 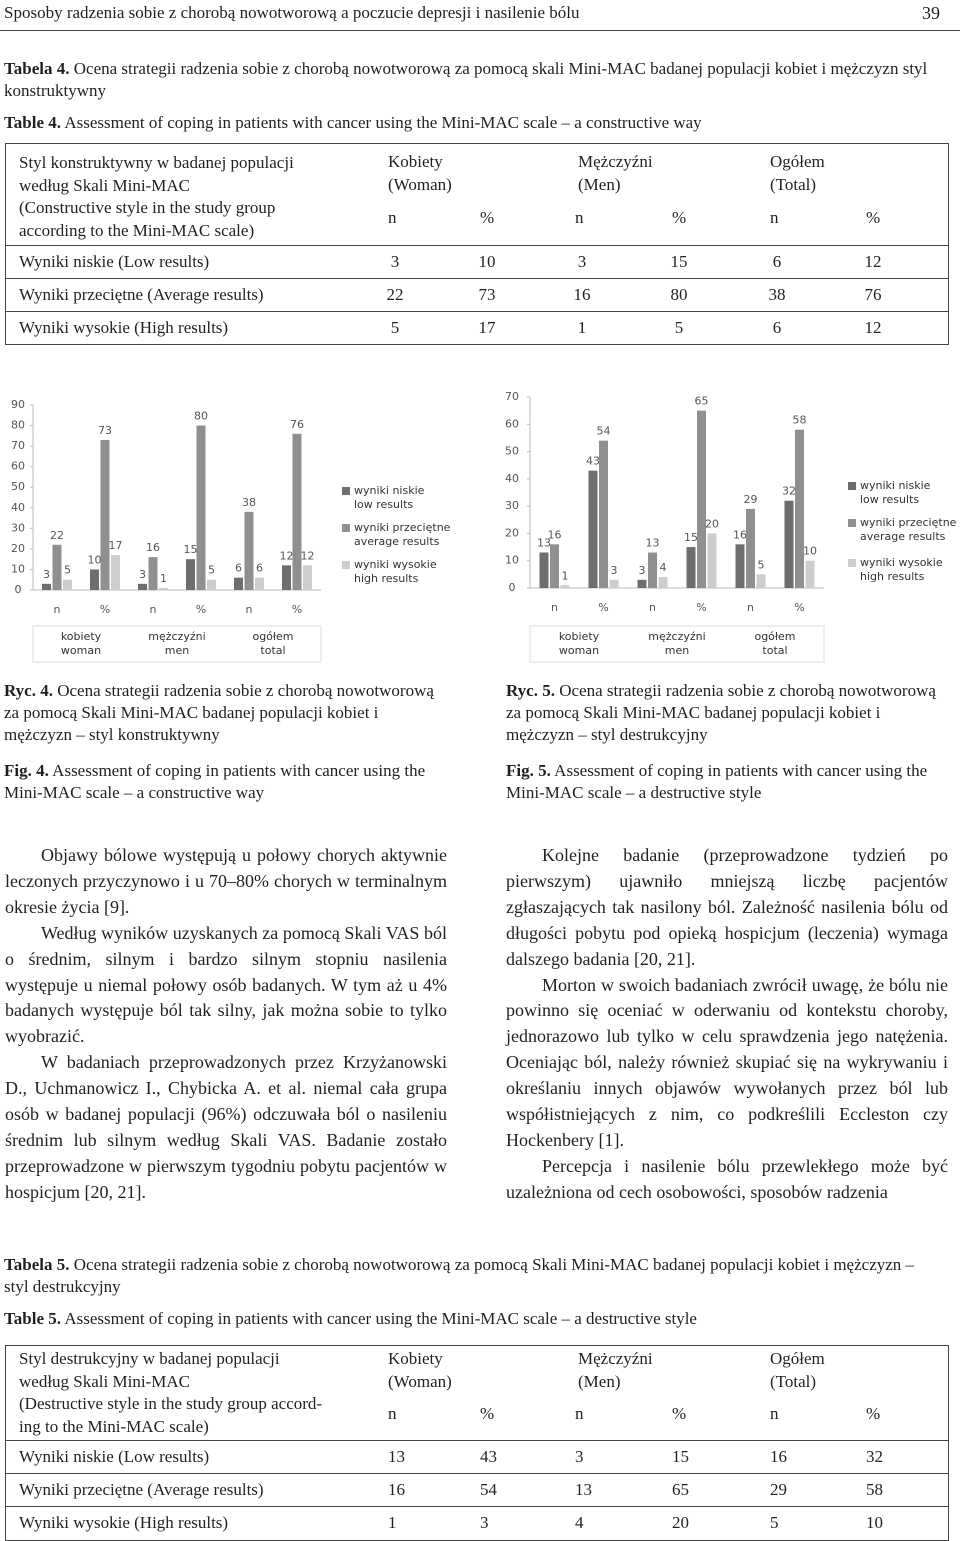 I want to click on value-label: 5, so click(x=67, y=570).